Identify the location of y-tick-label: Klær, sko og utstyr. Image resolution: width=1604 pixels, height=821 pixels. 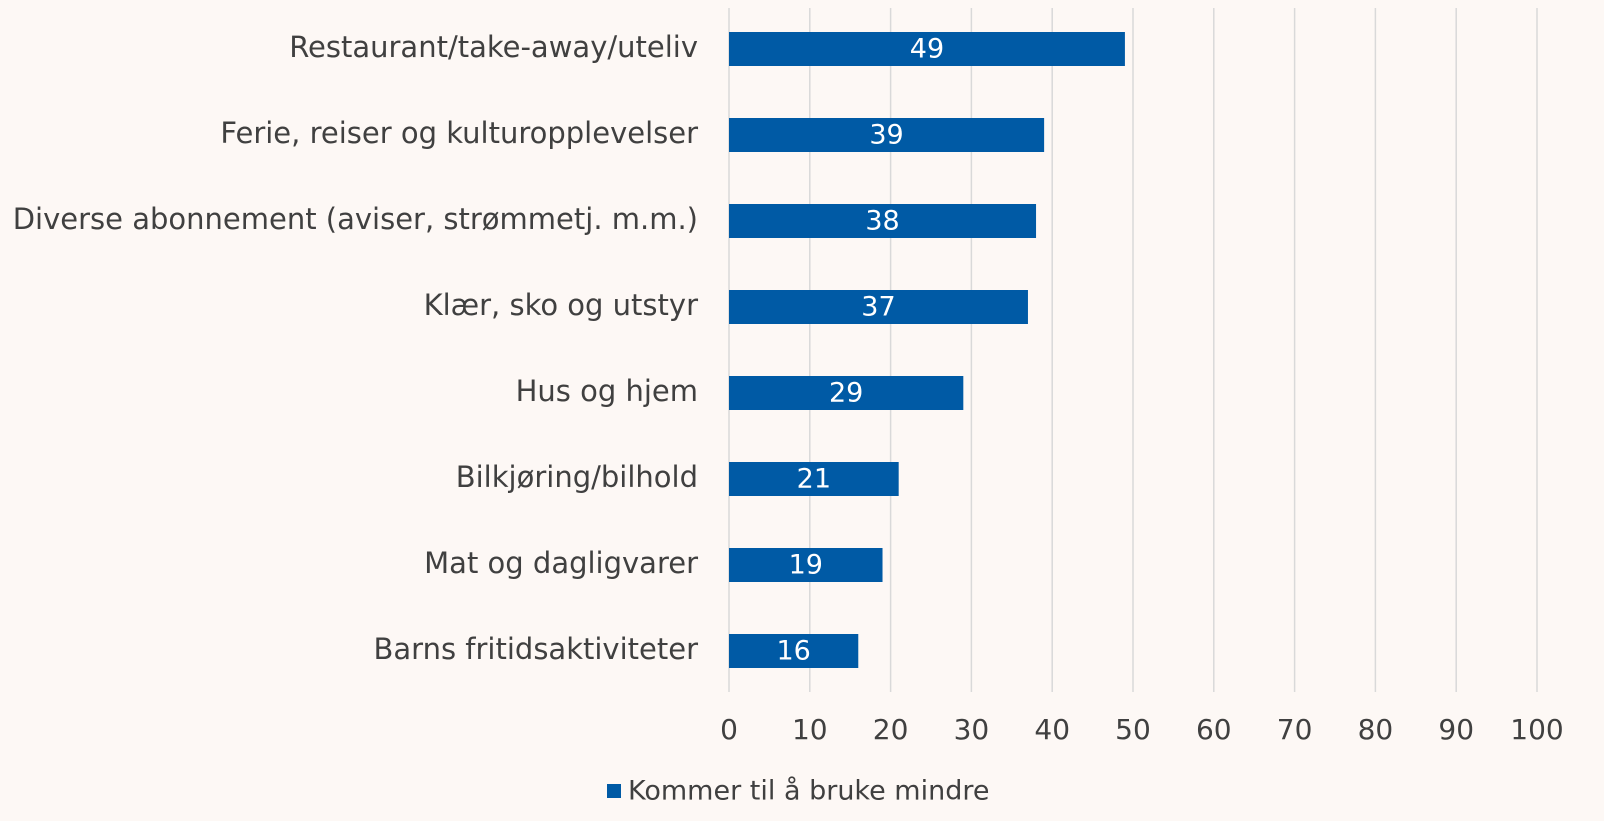
(561, 305).